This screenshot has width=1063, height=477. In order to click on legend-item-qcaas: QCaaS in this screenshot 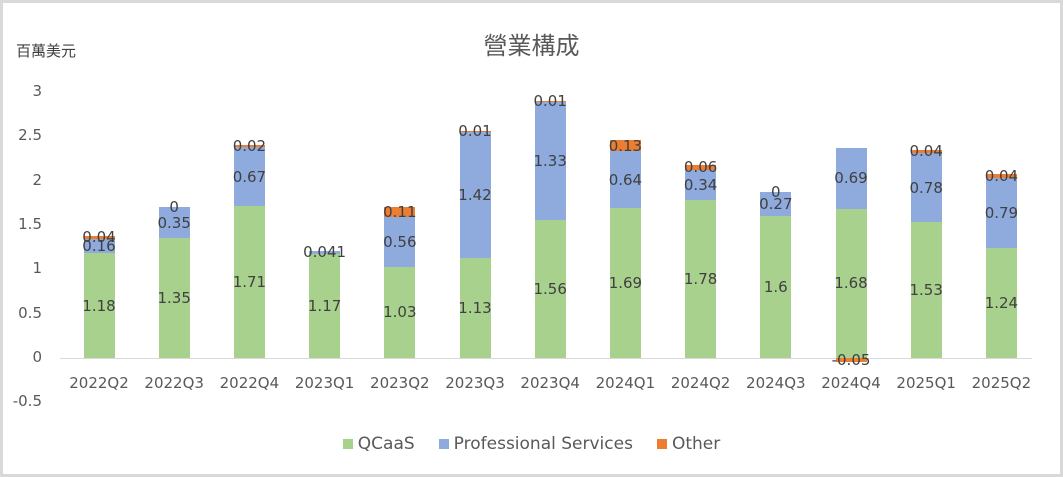, I will do `click(378, 444)`.